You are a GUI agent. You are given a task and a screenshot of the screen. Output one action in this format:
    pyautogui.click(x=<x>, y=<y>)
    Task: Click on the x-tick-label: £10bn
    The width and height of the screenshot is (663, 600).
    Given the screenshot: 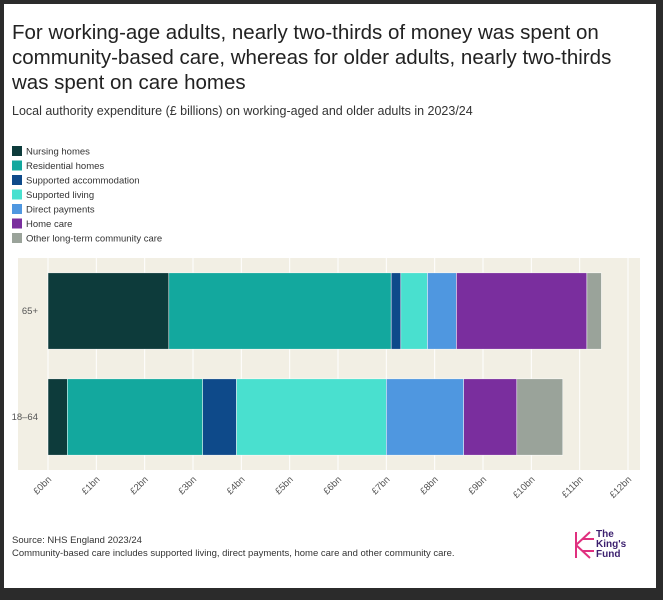 What is the action you would take?
    pyautogui.click(x=524, y=487)
    